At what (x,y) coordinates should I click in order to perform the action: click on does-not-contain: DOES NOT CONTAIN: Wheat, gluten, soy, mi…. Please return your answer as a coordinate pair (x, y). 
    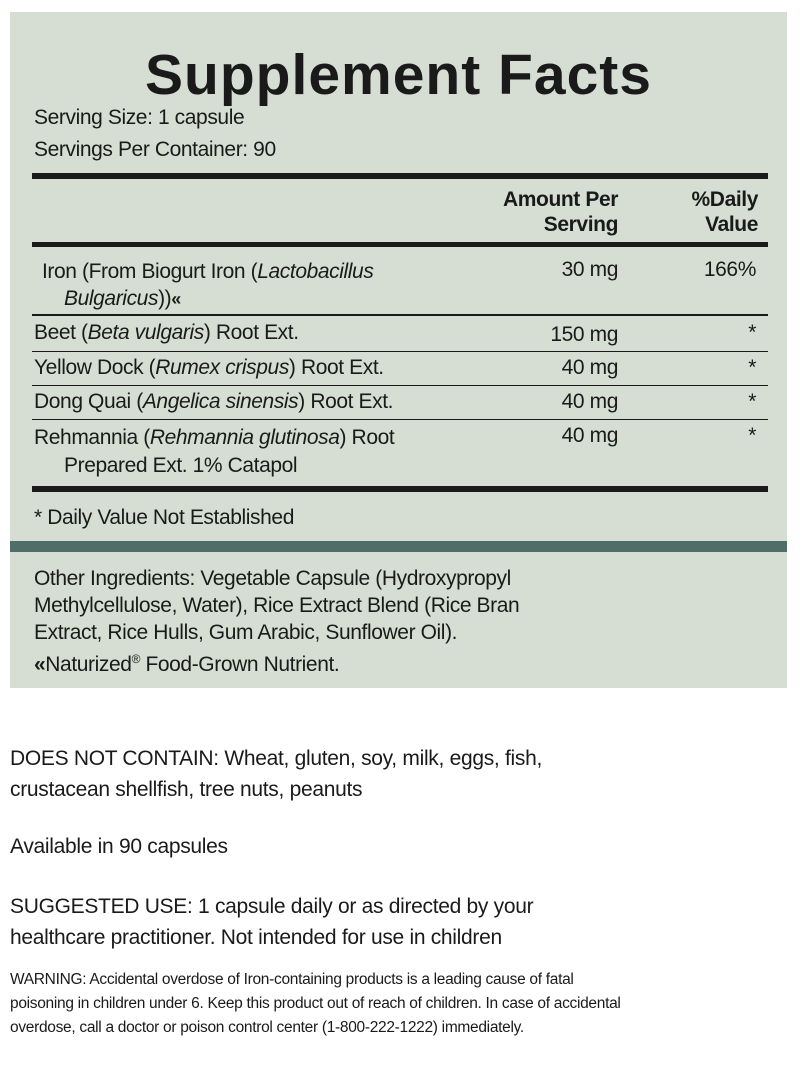
    Looking at the image, I should click on (276, 774).